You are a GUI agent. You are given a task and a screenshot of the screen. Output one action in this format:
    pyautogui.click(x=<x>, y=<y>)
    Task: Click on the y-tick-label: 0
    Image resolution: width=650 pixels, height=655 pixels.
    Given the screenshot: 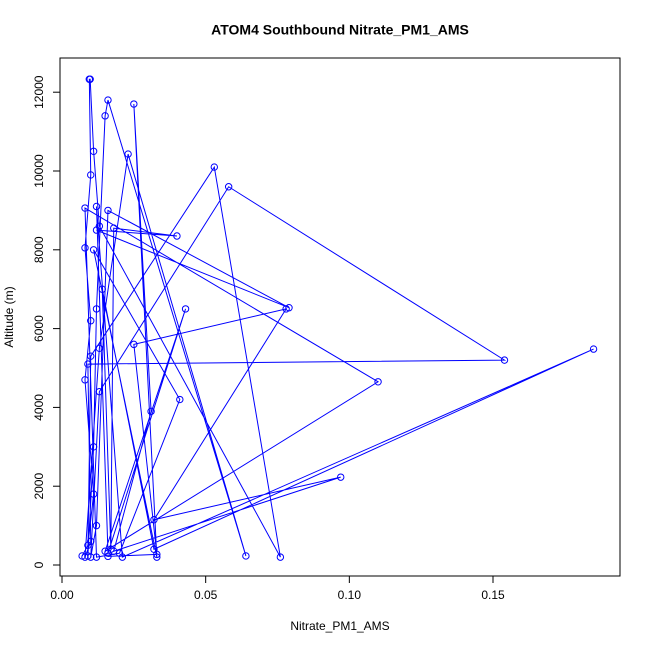 What is the action you would take?
    pyautogui.click(x=39, y=564)
    